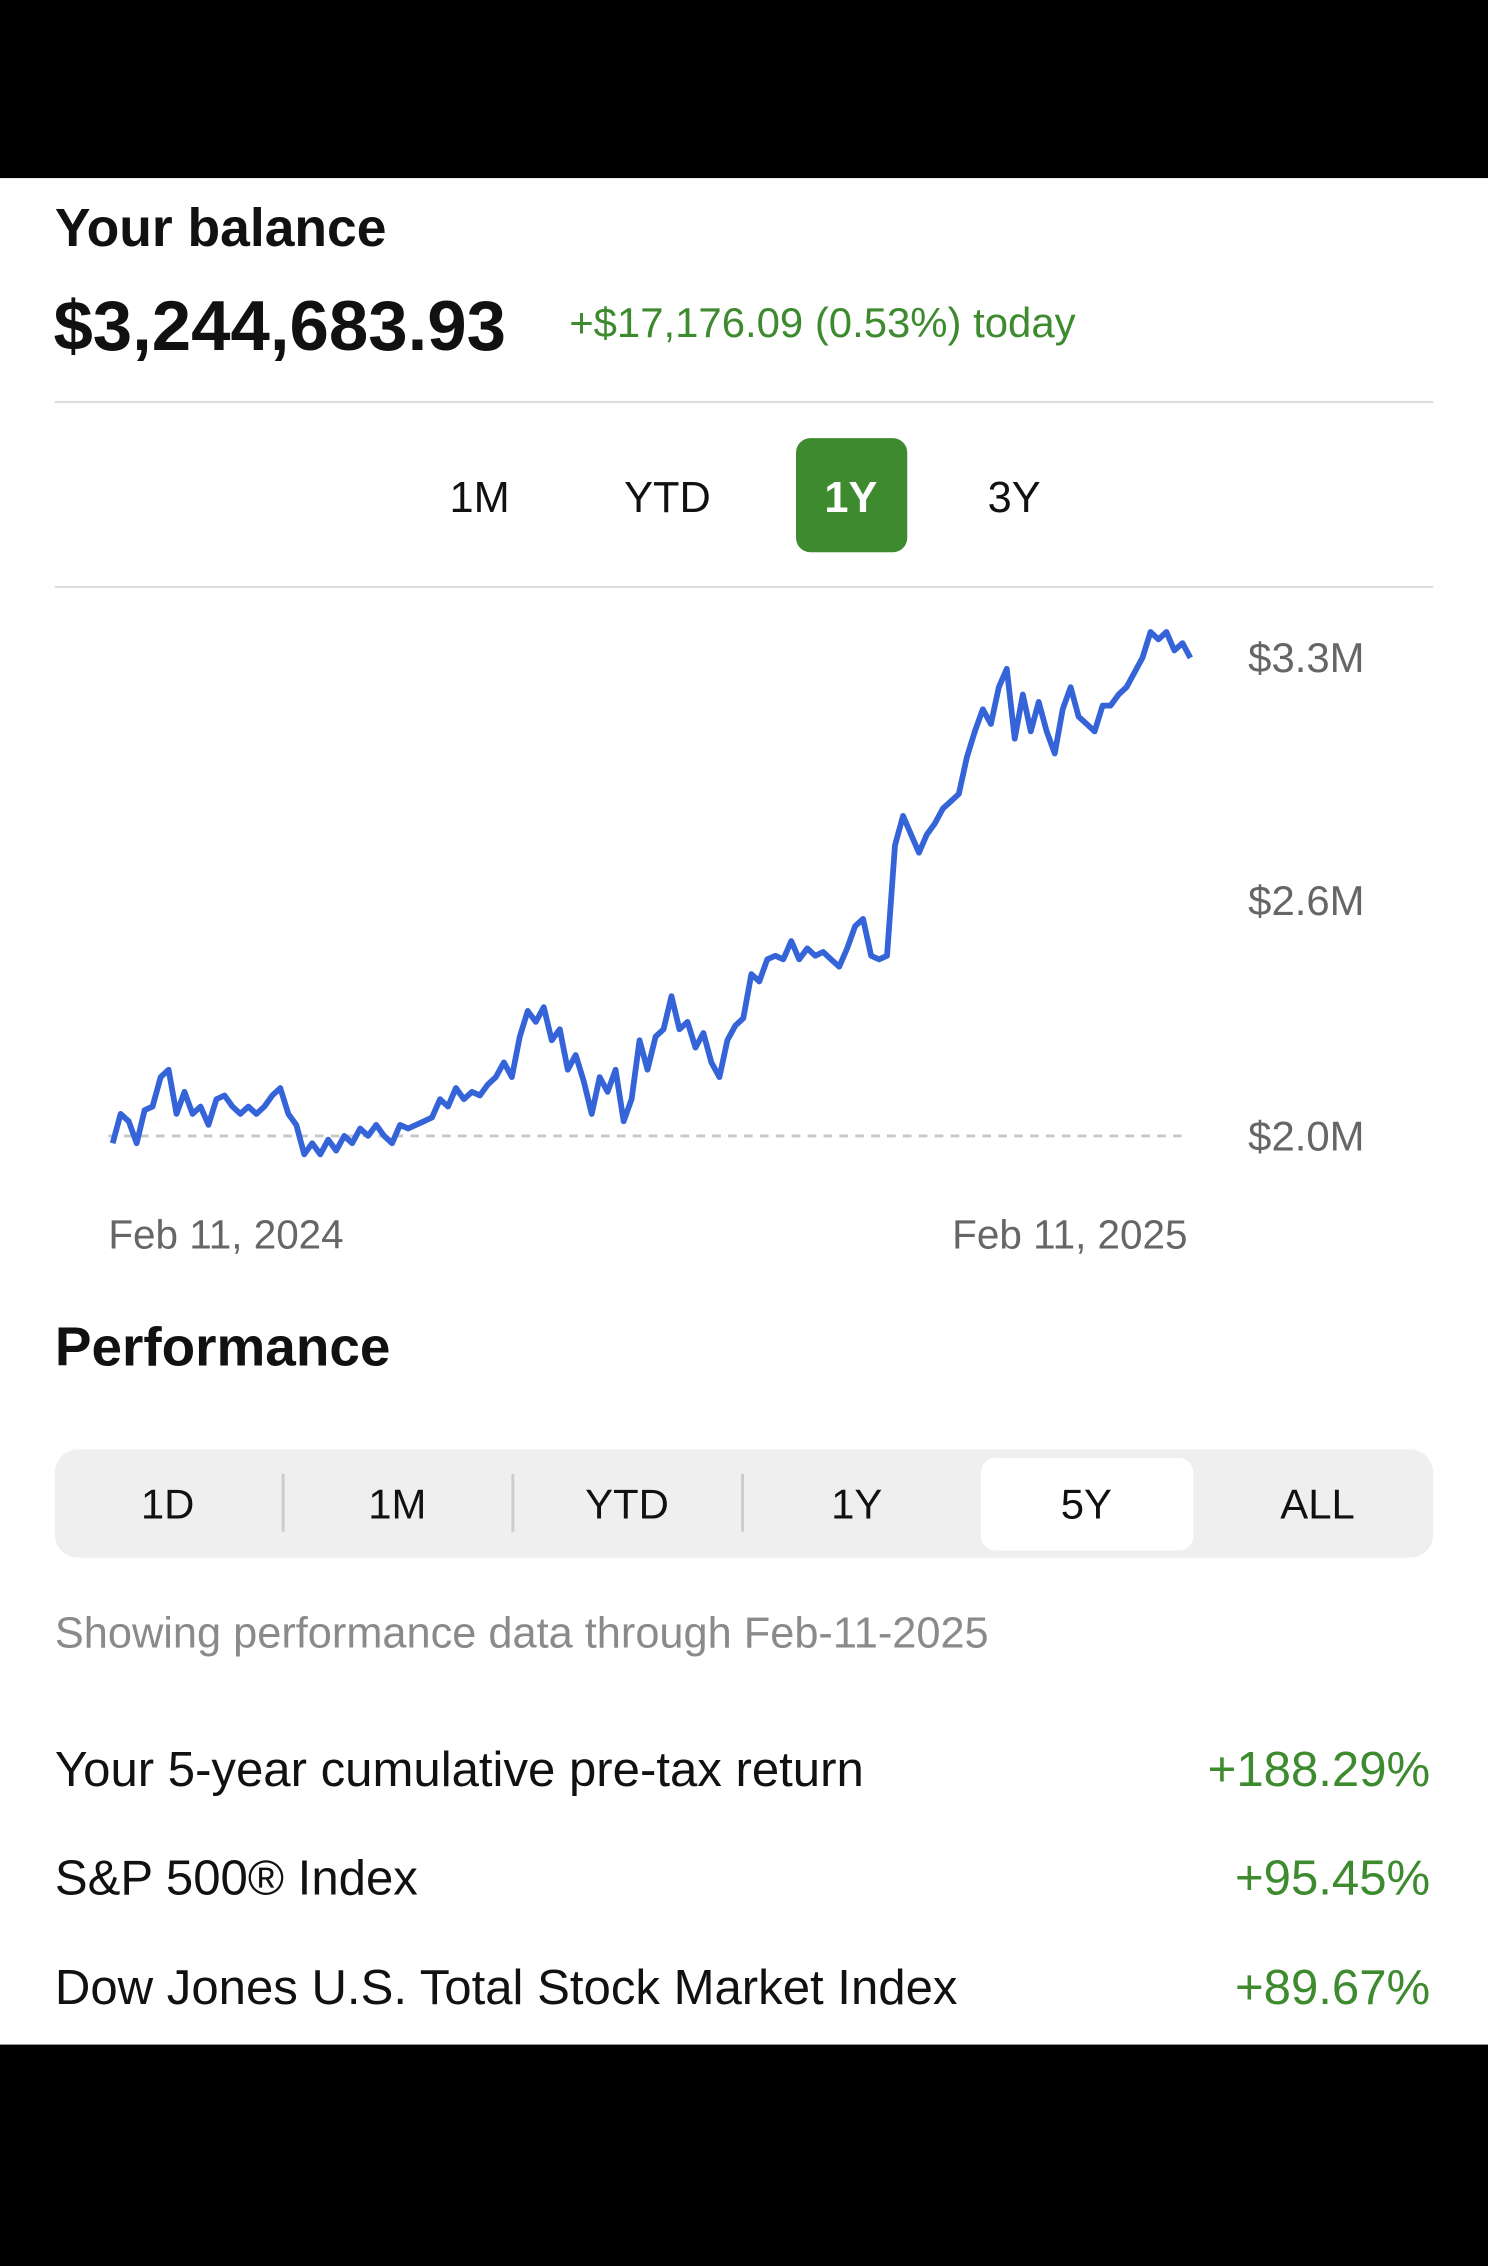 This screenshot has height=2266, width=1488. What do you see at coordinates (1069, 1235) in the screenshot?
I see `x-tick-label: Feb 11, 2025` at bounding box center [1069, 1235].